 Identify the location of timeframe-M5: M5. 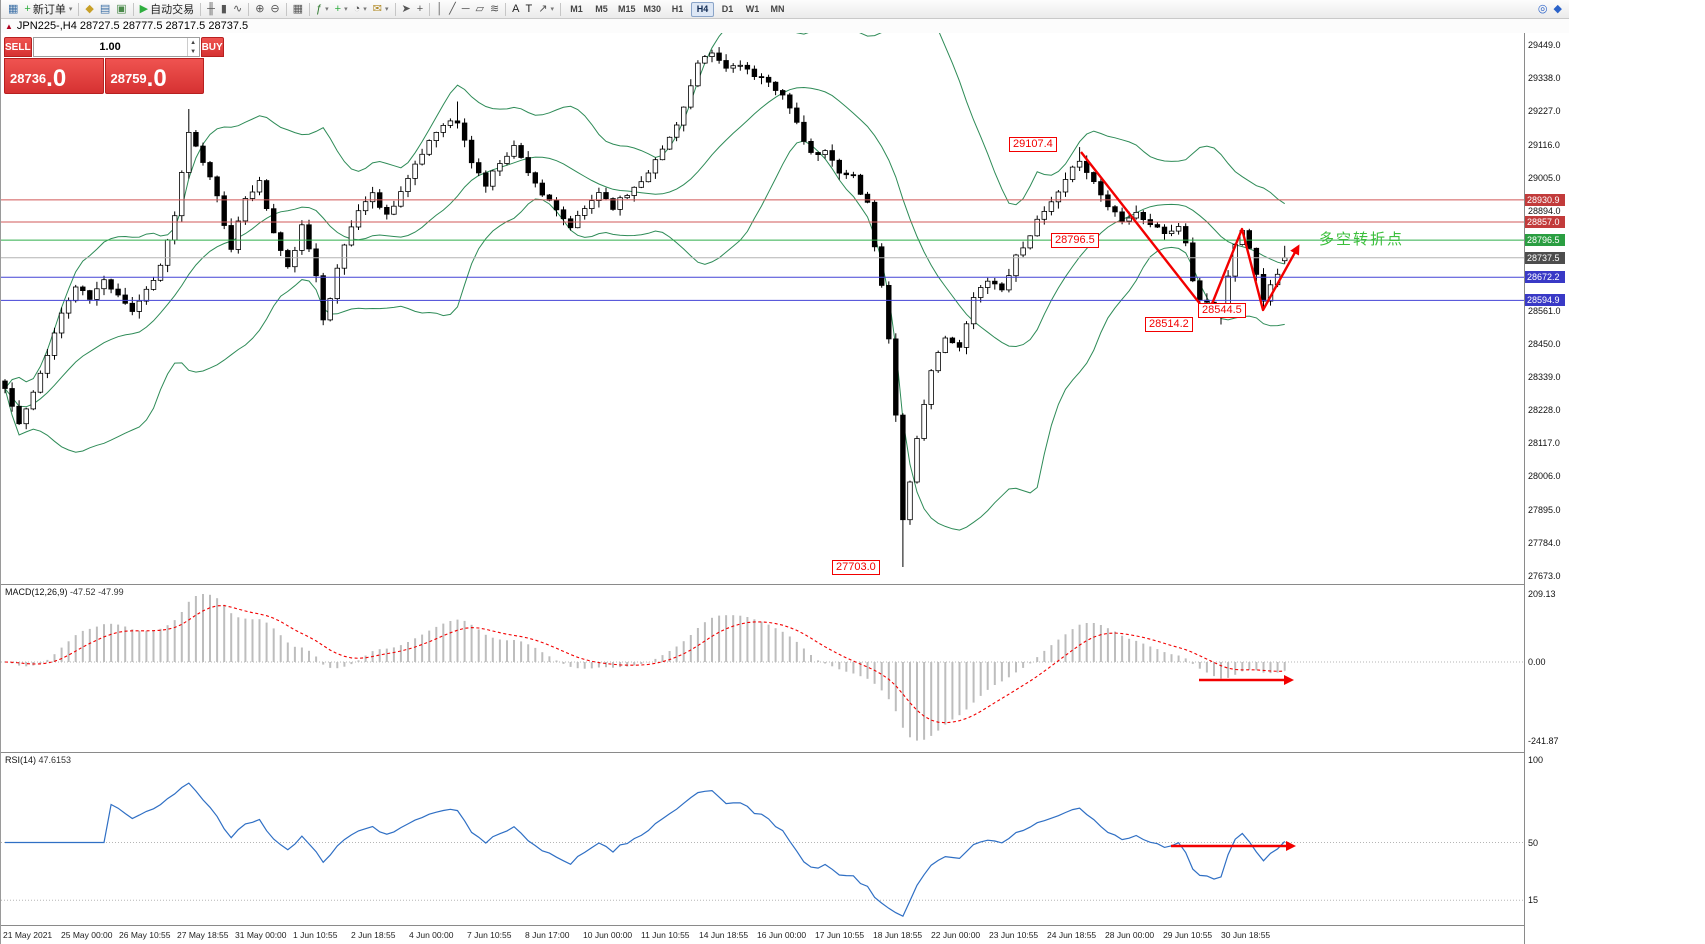
(601, 9).